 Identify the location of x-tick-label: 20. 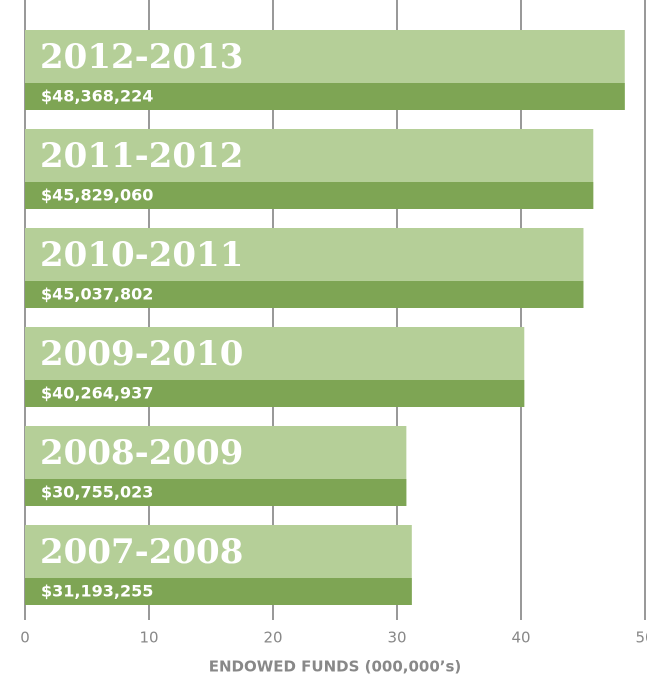
(272, 638).